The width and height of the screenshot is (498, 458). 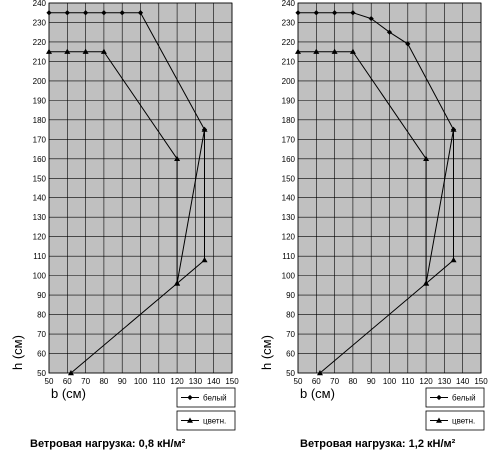 I want to click on x-tick-label: 70, so click(x=334, y=381).